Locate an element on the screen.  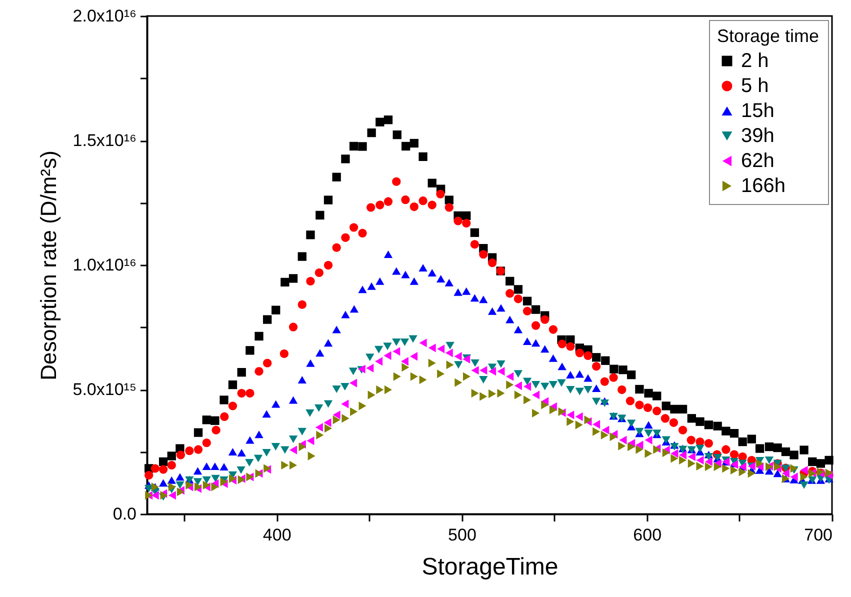
x-tick-label: 400 is located at coordinates (277, 535).